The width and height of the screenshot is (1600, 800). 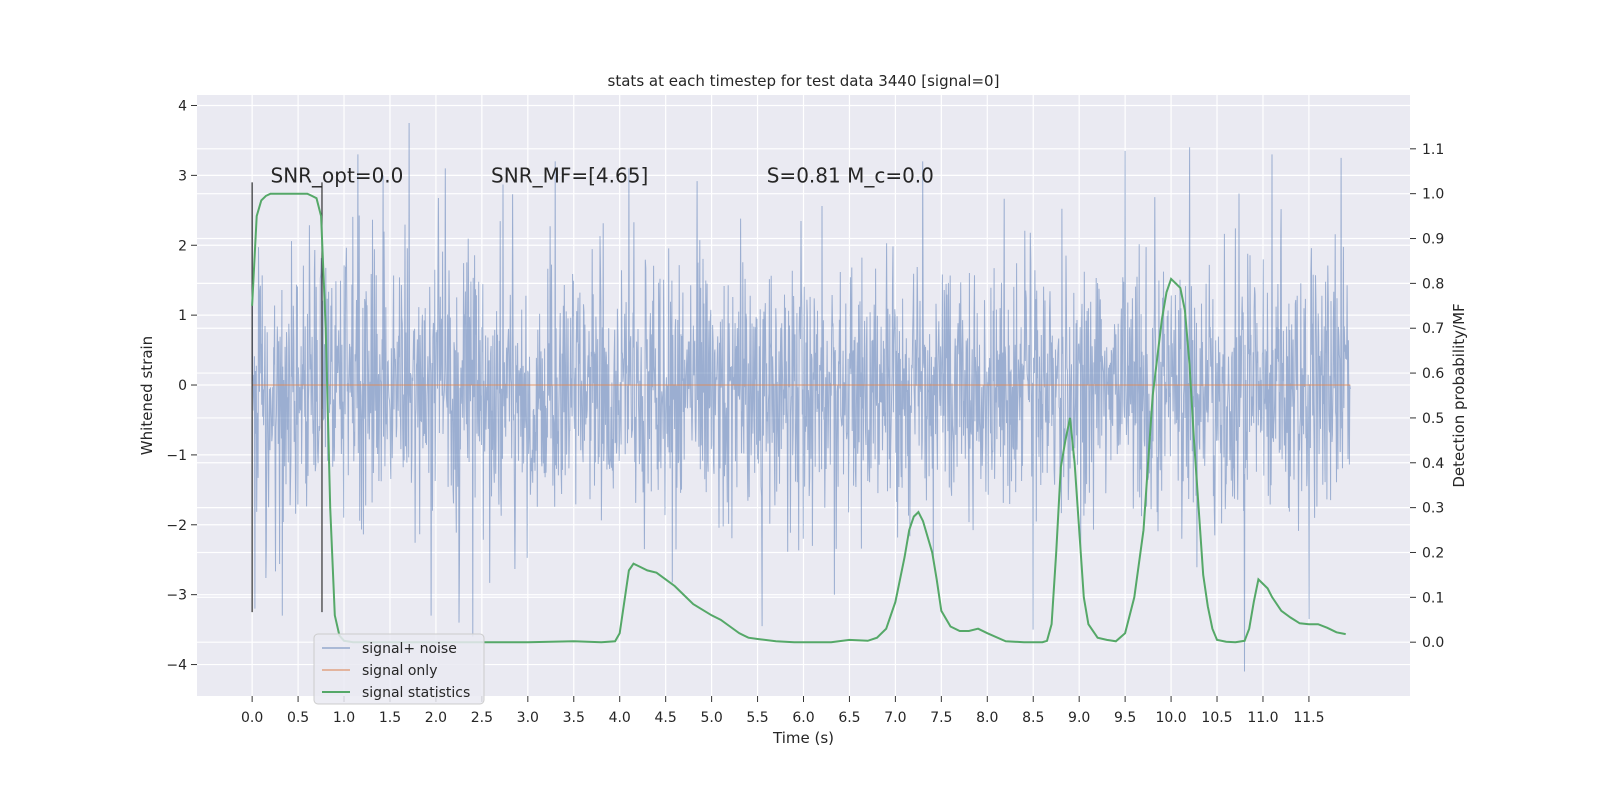 What do you see at coordinates (1433, 598) in the screenshot?
I see `y2-tick-label: 0.1` at bounding box center [1433, 598].